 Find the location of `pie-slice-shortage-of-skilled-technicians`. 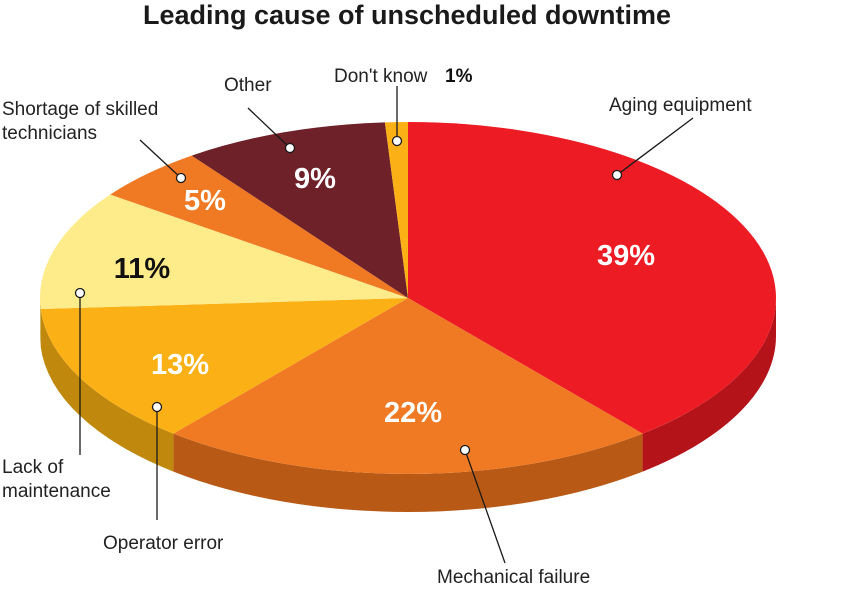

pie-slice-shortage-of-skilled-technicians is located at coordinates (259, 226).